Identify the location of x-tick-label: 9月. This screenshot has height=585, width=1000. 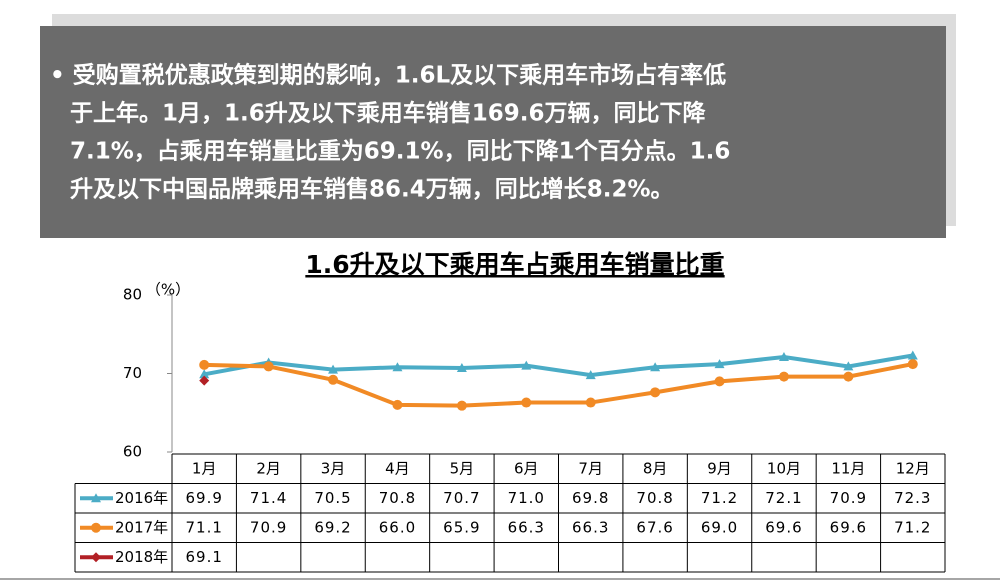
(719, 468).